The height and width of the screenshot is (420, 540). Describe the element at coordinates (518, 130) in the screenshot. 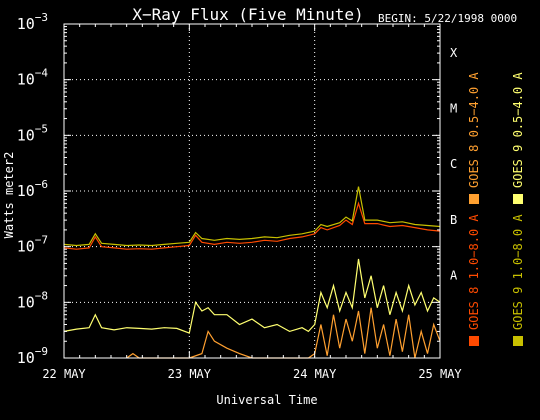

I see `legend-label-3: GOES 9 0.5−4.0 A` at that location.